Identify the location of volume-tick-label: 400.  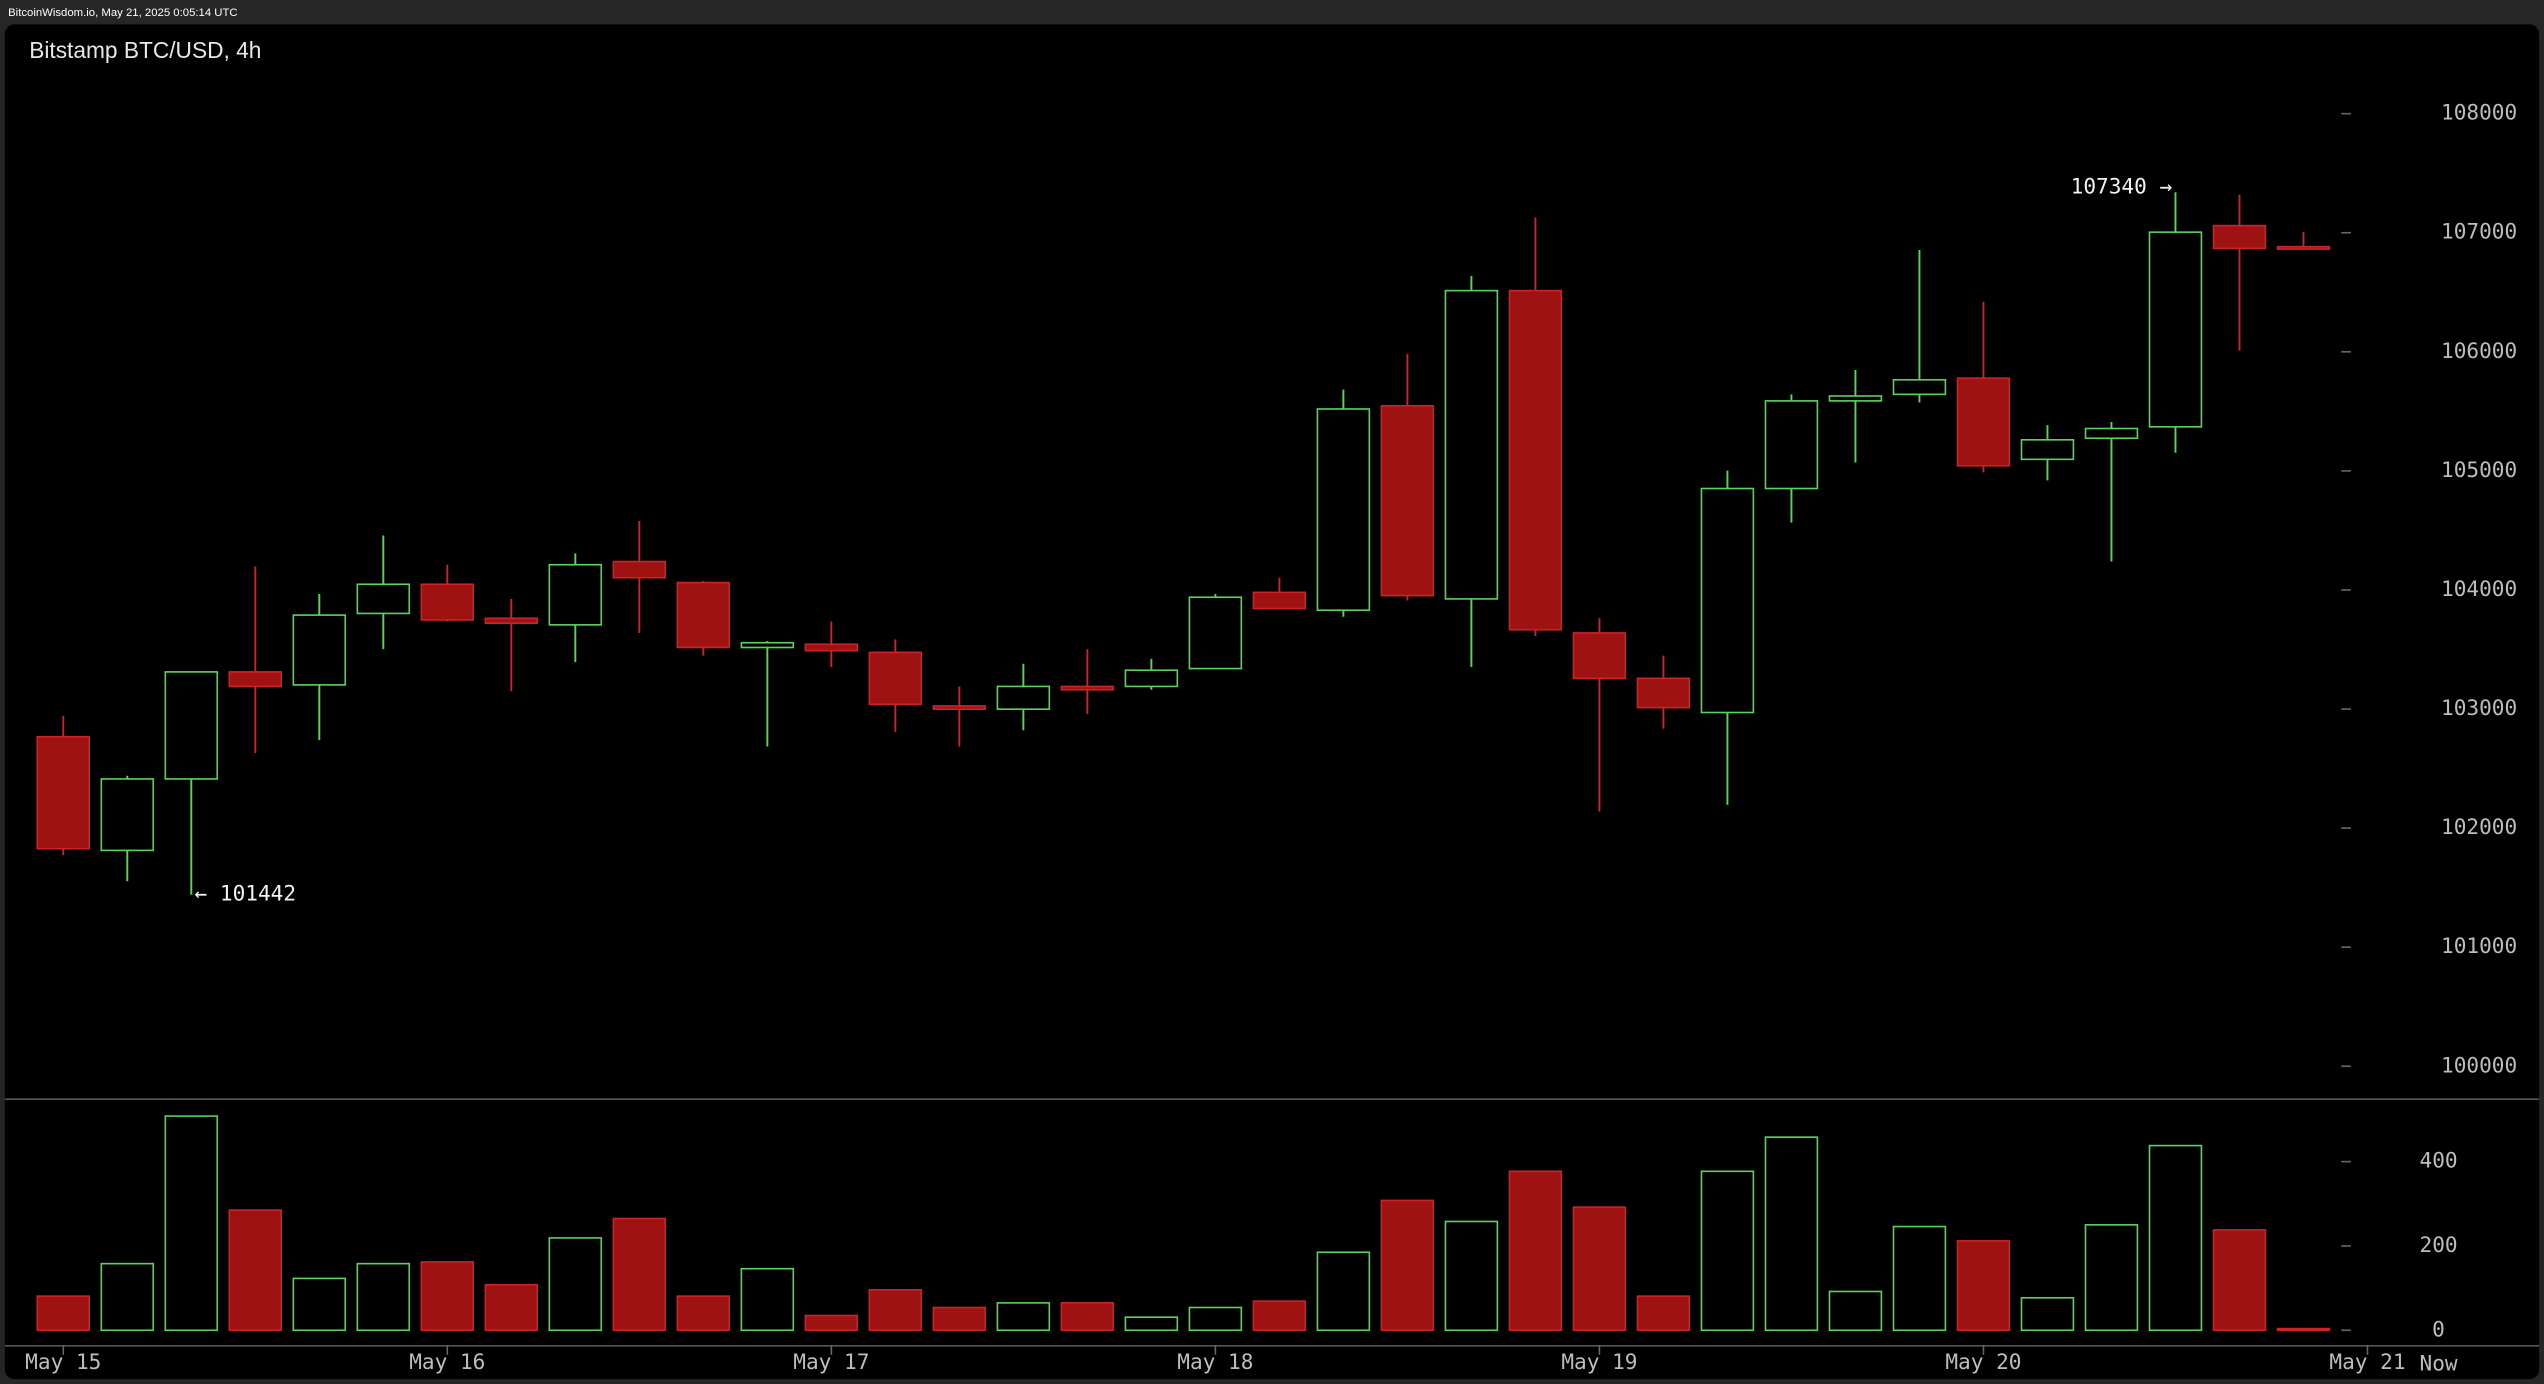
(2439, 1160).